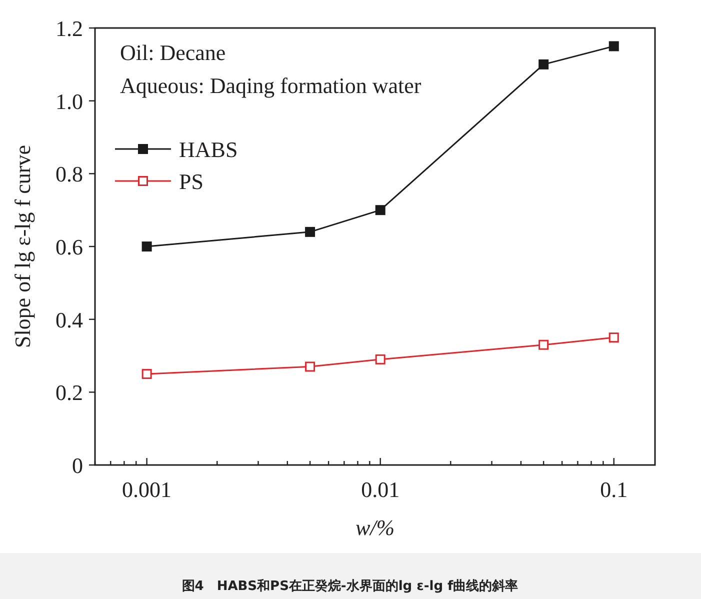 The height and width of the screenshot is (599, 701). I want to click on y-tick-label: 0.6, so click(69, 247).